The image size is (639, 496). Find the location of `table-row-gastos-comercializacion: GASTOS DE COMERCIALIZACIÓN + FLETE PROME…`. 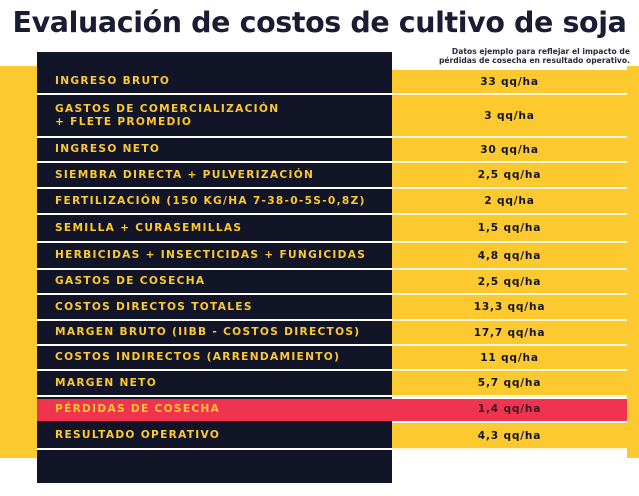

table-row-gastos-comercializacion: GASTOS DE COMERCIALIZACIÓN + FLETE PROME… is located at coordinates (332, 116).